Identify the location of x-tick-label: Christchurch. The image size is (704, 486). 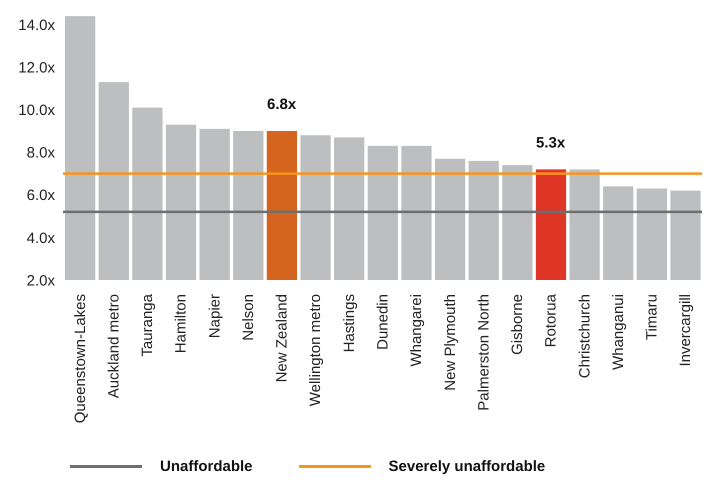
(585, 336).